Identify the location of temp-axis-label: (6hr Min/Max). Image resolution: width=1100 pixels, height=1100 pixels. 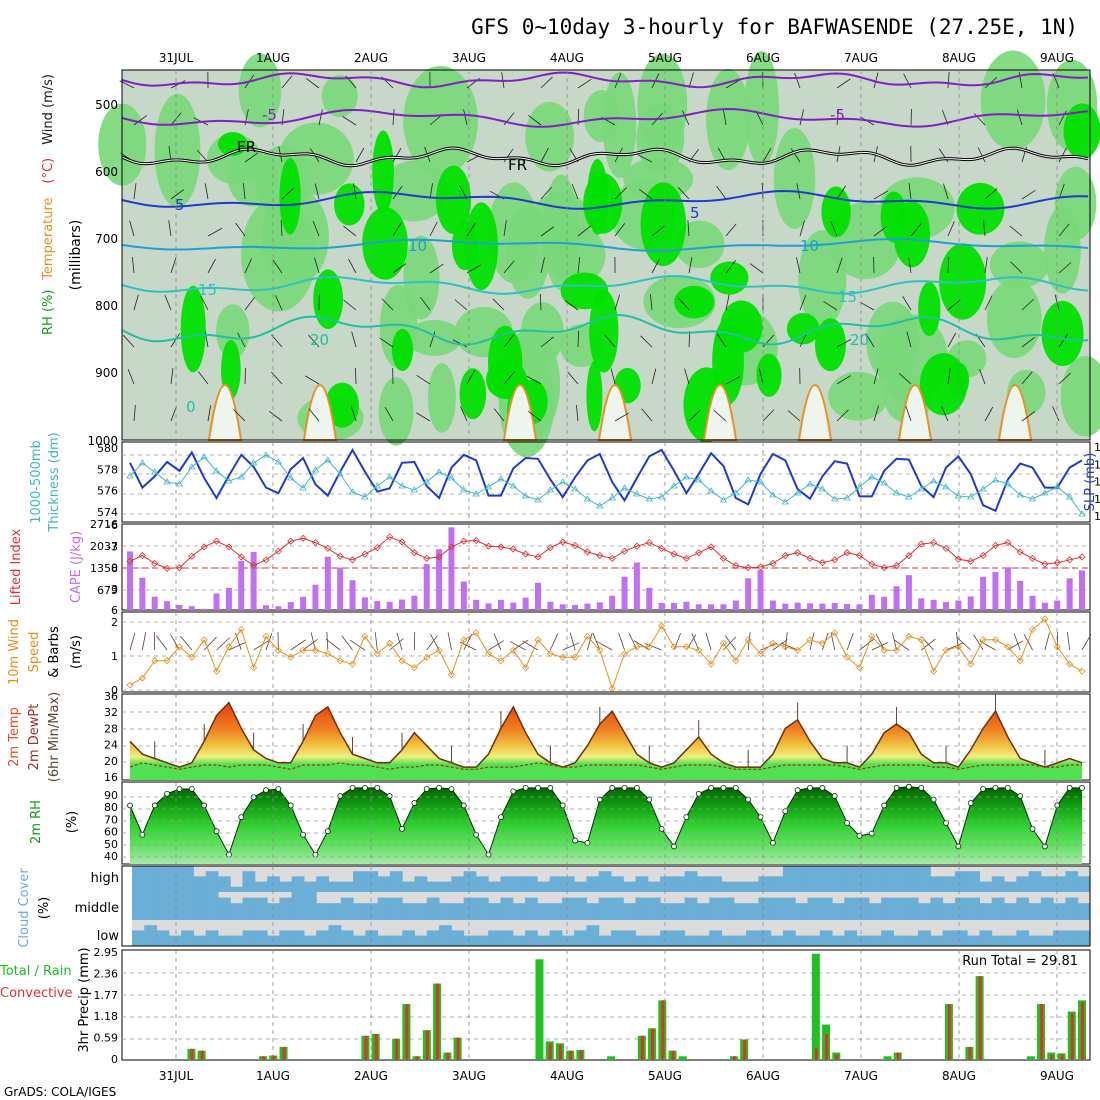
(54, 737).